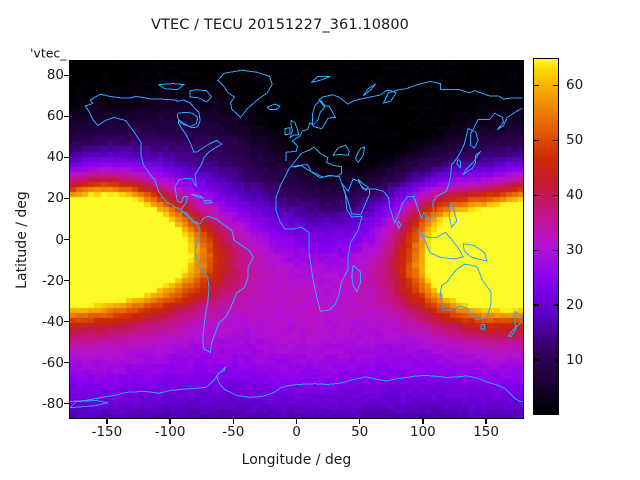 The image size is (640, 480). Describe the element at coordinates (55, 116) in the screenshot. I see `y-tick-label: 60` at that location.